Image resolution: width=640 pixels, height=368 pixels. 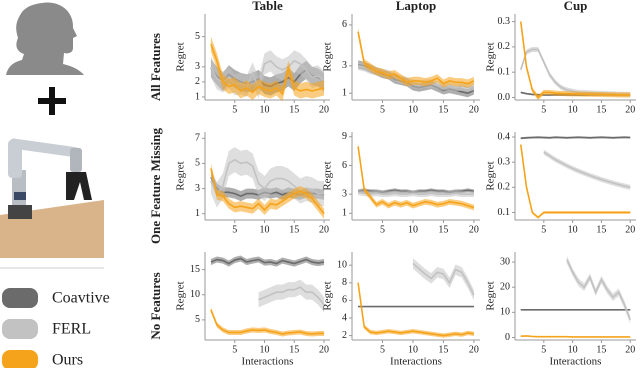 I want to click on legend: Coavtive FERL Ours, so click(x=56, y=328).